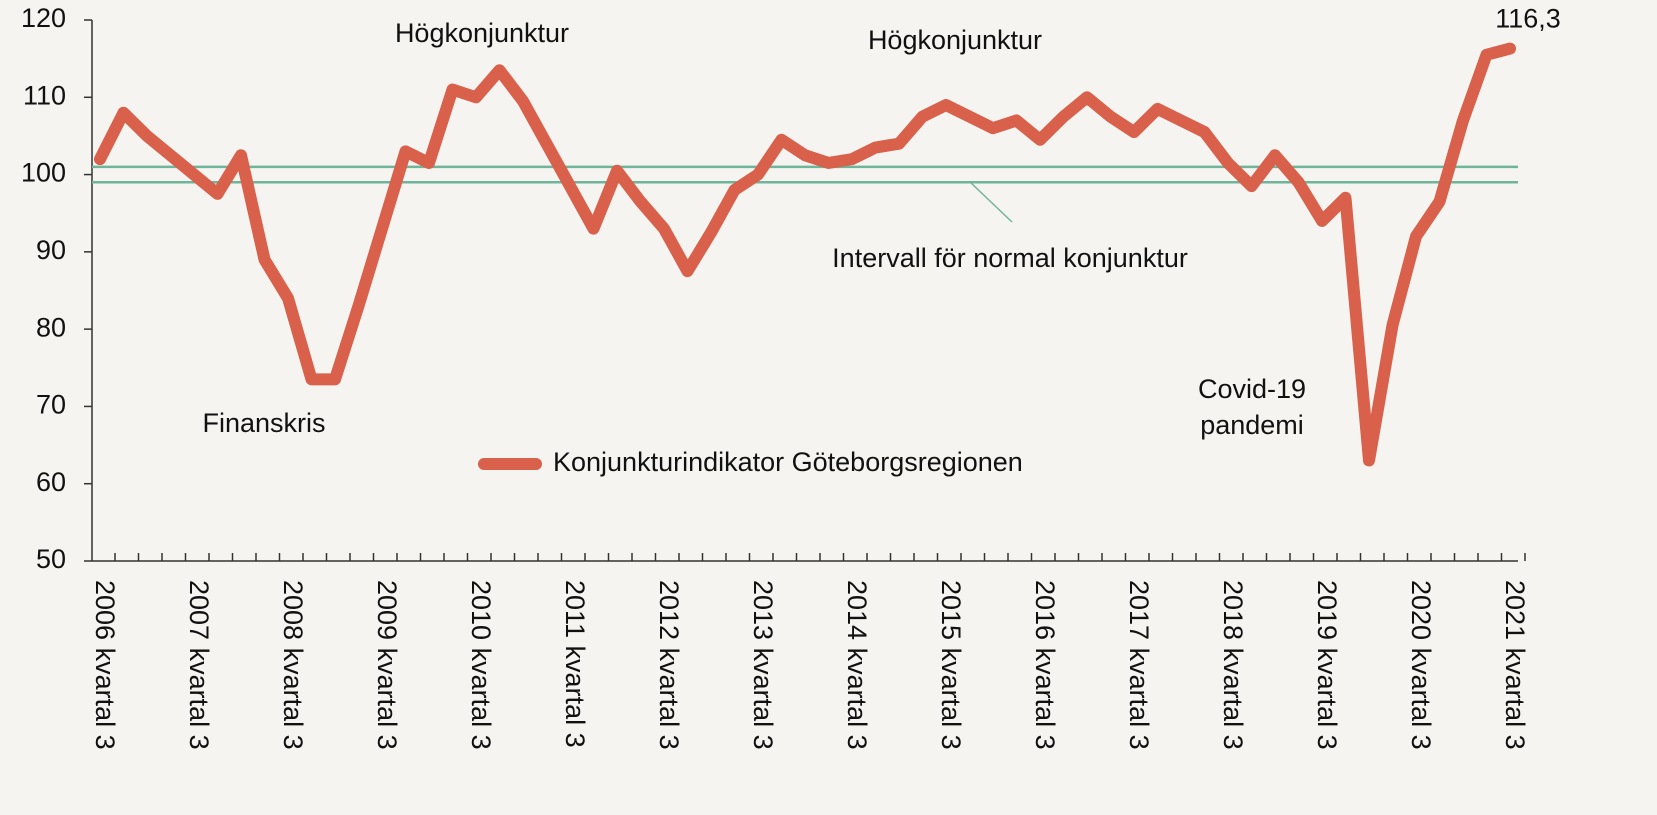  I want to click on annotation: Finanskris, so click(263, 423).